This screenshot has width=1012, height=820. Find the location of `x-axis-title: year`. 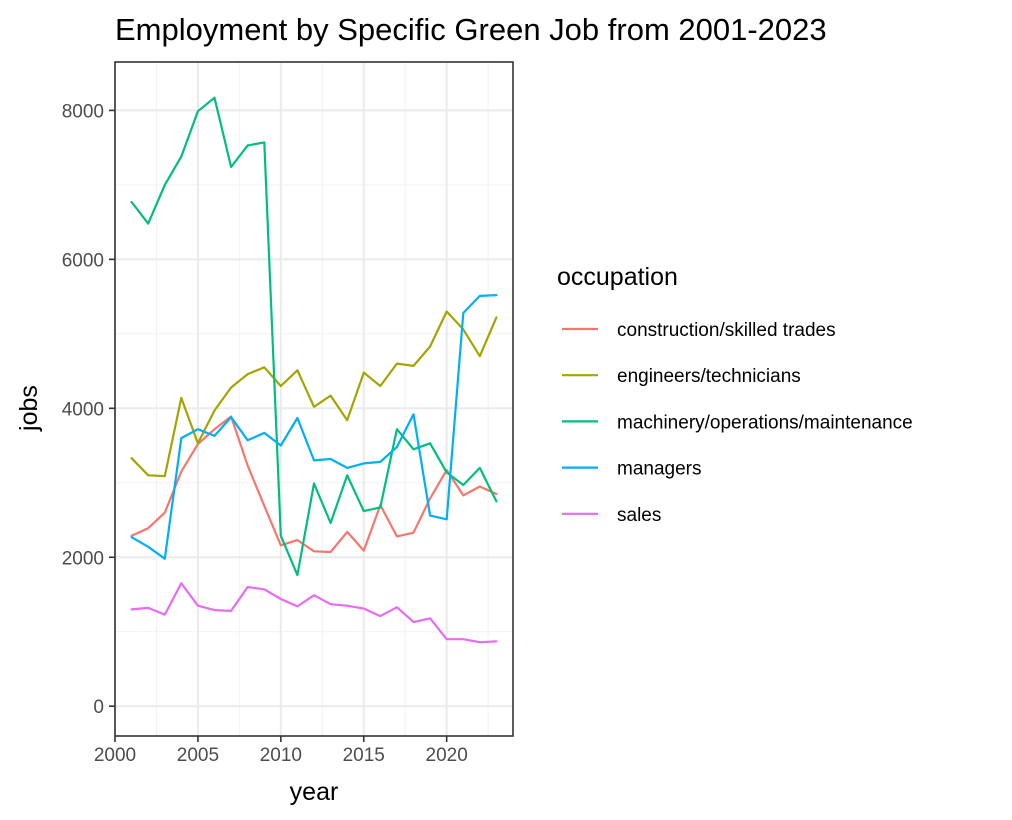

x-axis-title: year is located at coordinates (314, 792).